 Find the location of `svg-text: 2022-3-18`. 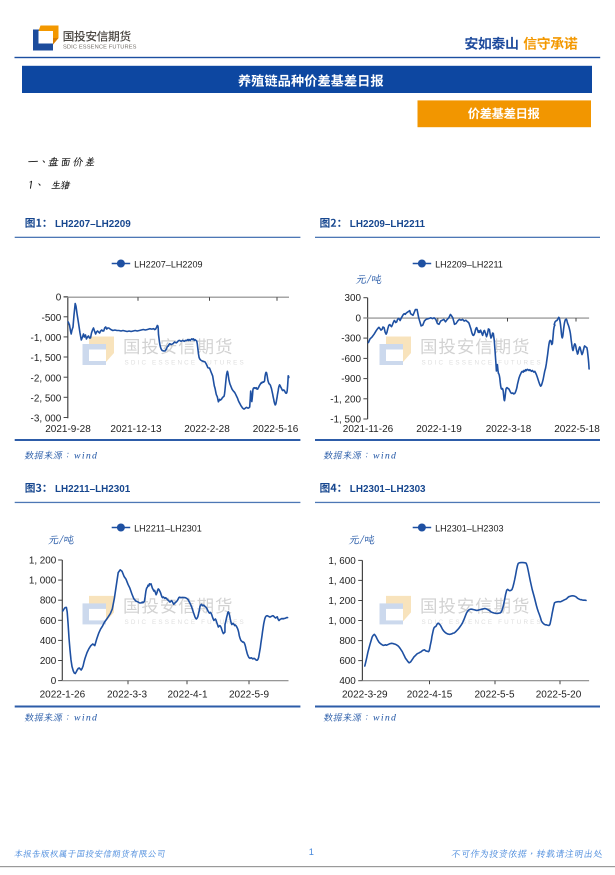

svg-text: 2022-3-18 is located at coordinates (509, 429).